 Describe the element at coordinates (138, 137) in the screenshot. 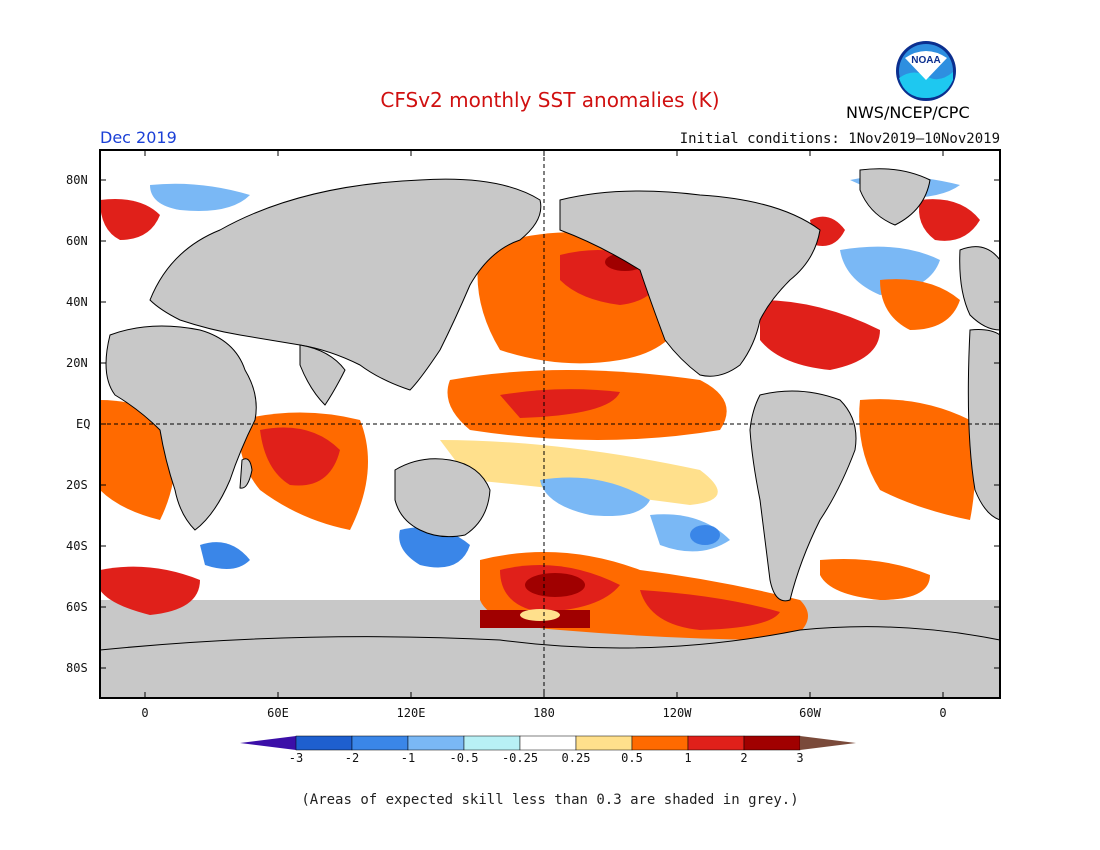

I see `forecast-month: Dec 2019` at that location.